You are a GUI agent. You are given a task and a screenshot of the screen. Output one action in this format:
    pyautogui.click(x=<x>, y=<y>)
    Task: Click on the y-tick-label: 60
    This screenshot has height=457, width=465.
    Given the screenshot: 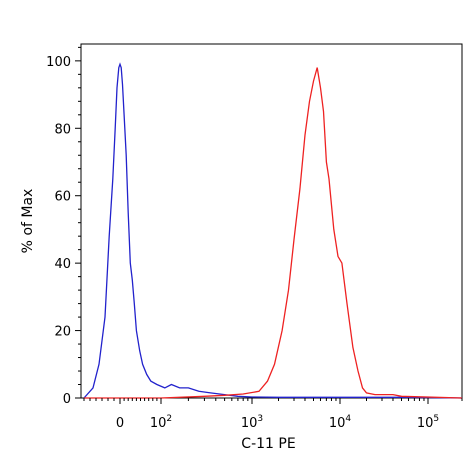 What is the action you would take?
    pyautogui.click(x=62, y=197)
    